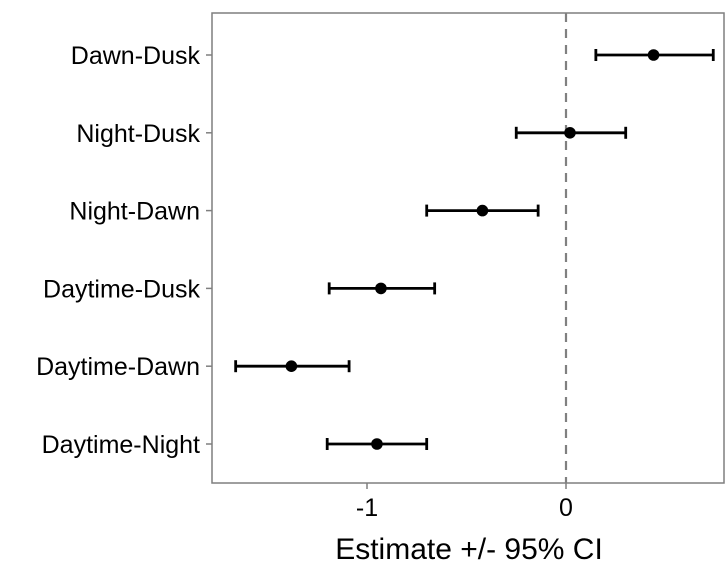 The image size is (726, 568). Describe the element at coordinates (121, 445) in the screenshot. I see `y-tick-label: Daytime-Night` at that location.